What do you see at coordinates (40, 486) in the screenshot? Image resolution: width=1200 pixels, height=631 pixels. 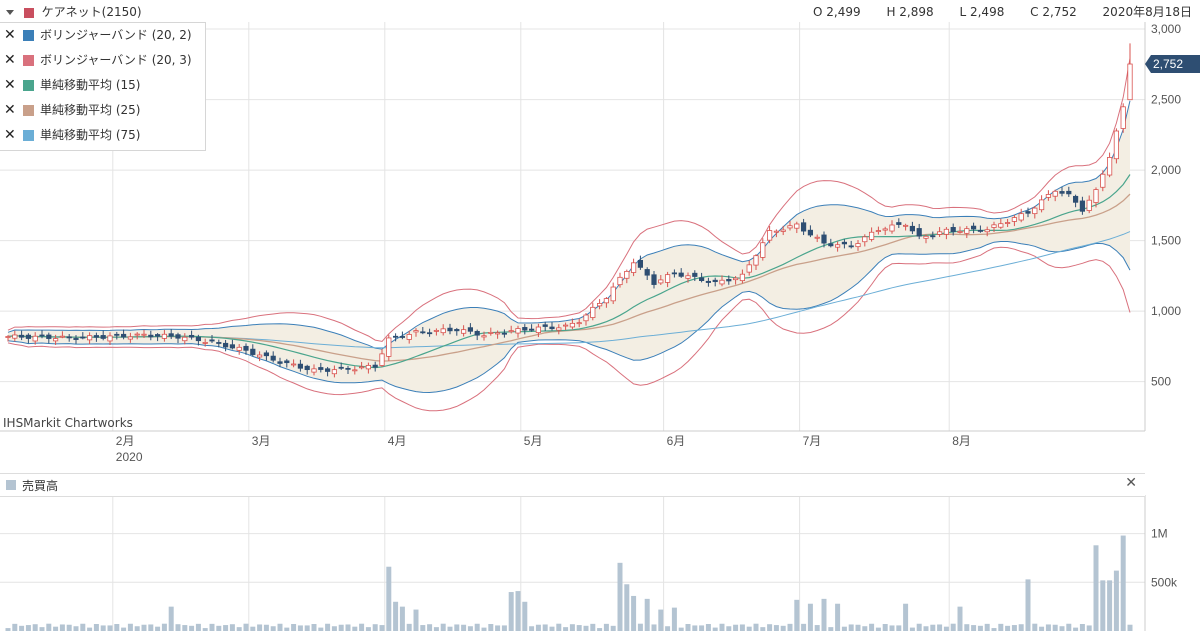 I see `volume-title: 売買高` at bounding box center [40, 486].